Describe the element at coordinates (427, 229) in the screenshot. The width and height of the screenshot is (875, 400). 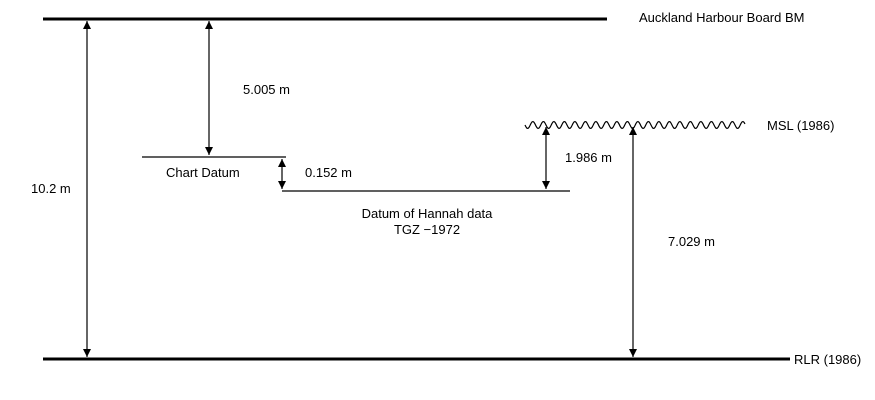
I see `hannah-datum-label-line2: TGZ −1972` at that location.